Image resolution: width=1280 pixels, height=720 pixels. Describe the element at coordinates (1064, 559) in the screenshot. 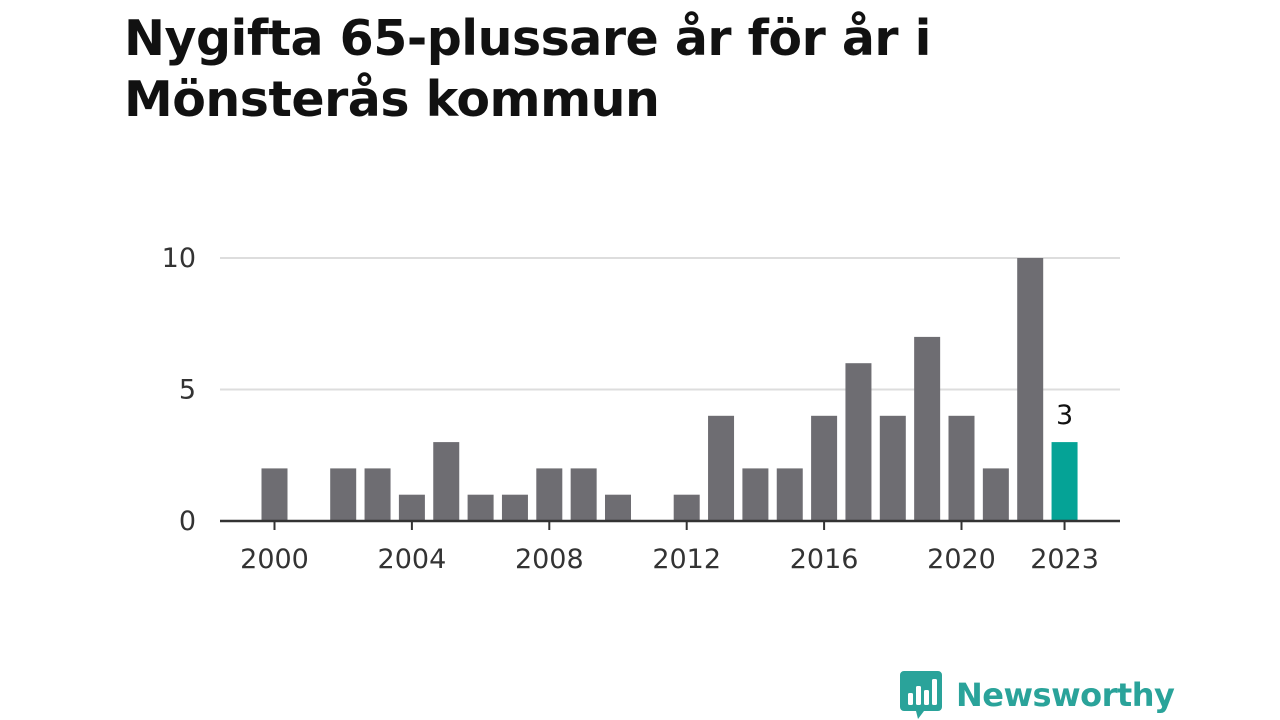

I see `x-tick-label: 2023` at that location.